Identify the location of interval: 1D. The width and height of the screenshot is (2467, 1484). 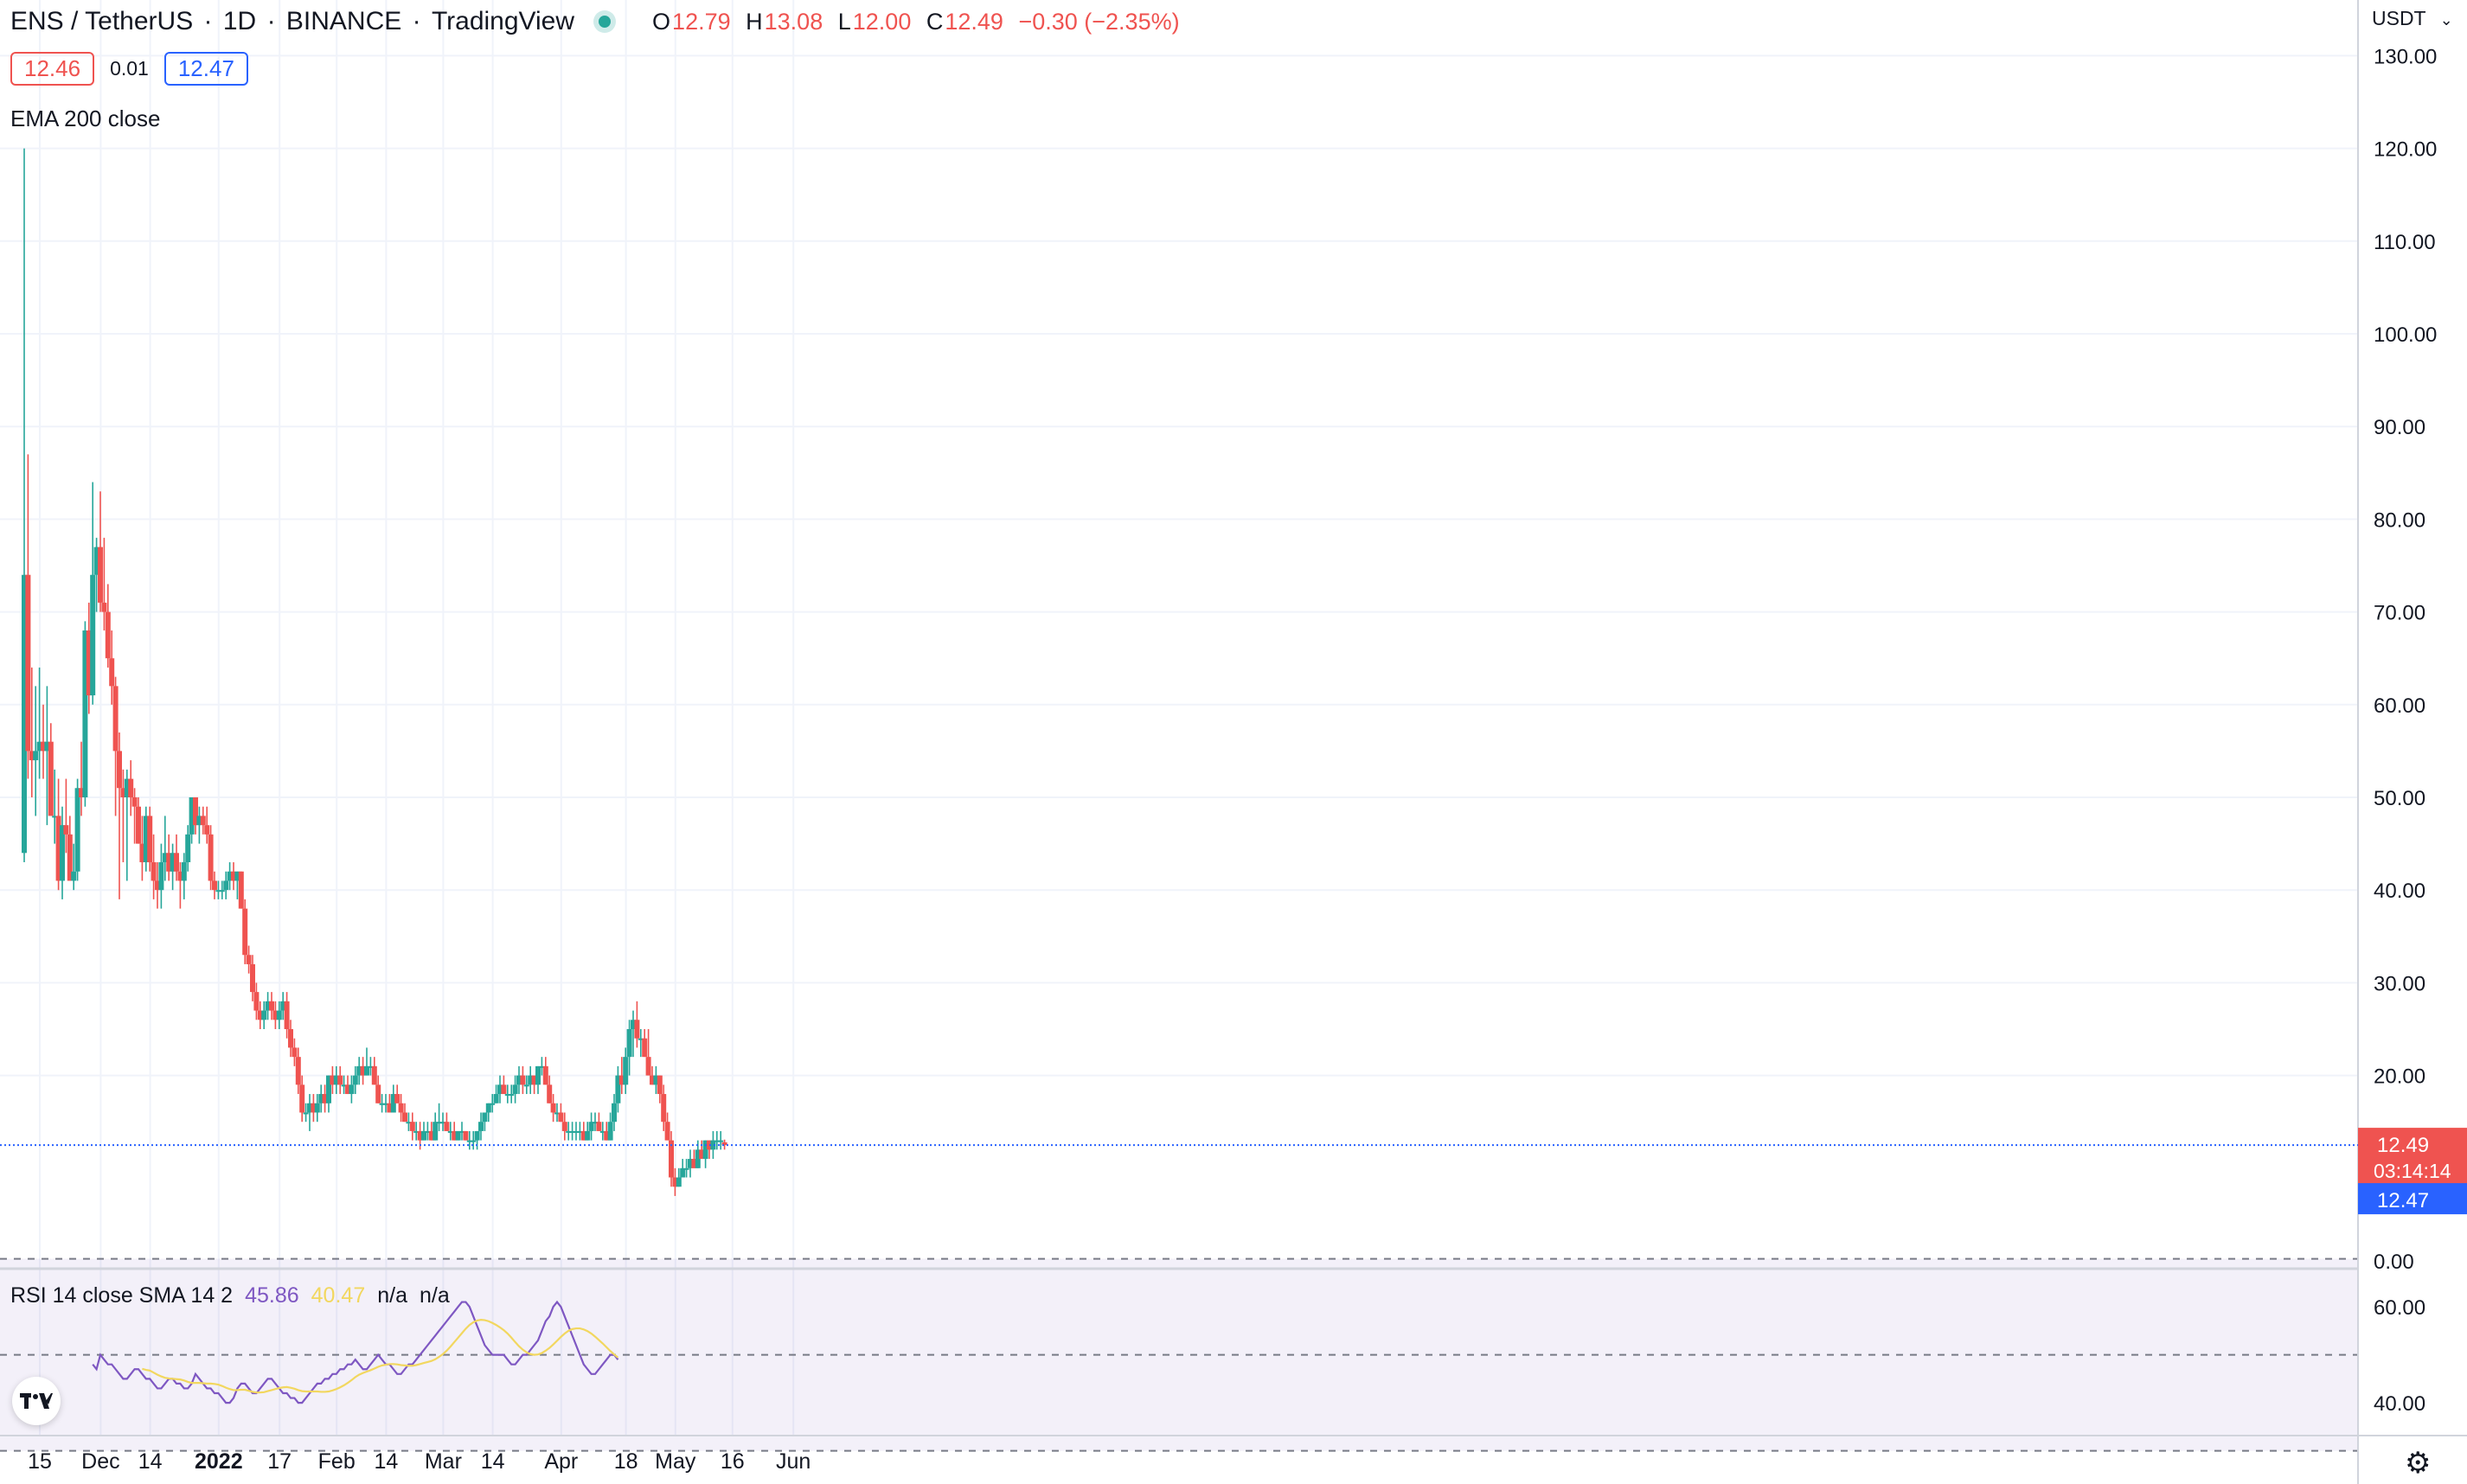
(239, 21).